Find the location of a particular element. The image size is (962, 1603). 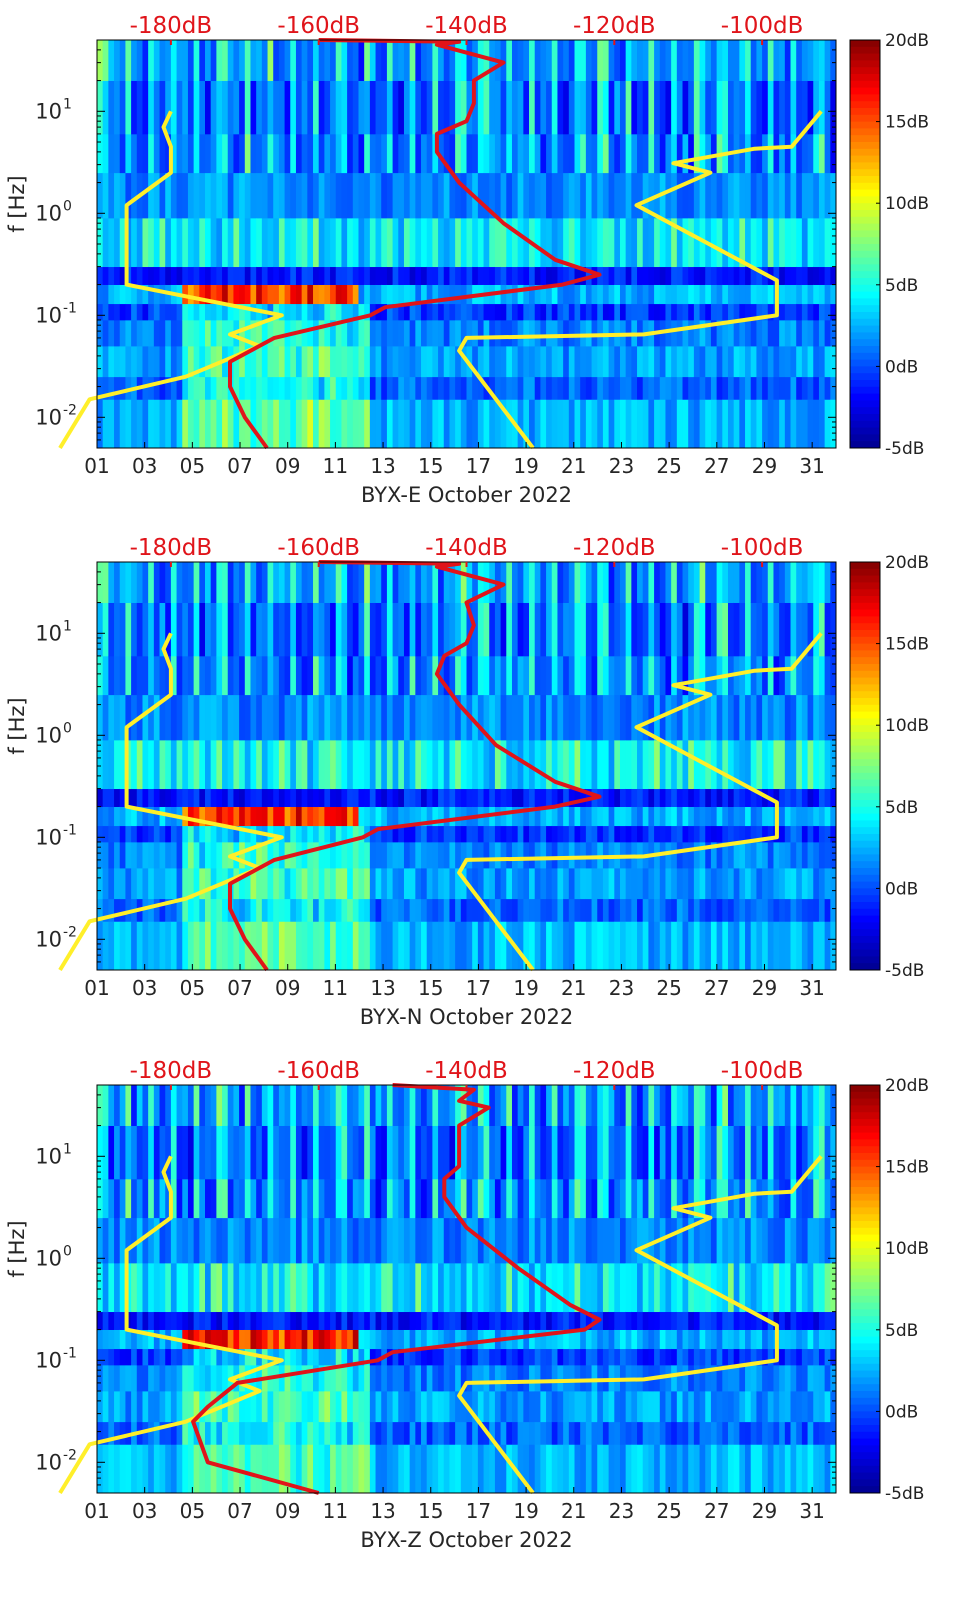

x-axis-label: BYX-N October 2022 is located at coordinates (467, 1017).